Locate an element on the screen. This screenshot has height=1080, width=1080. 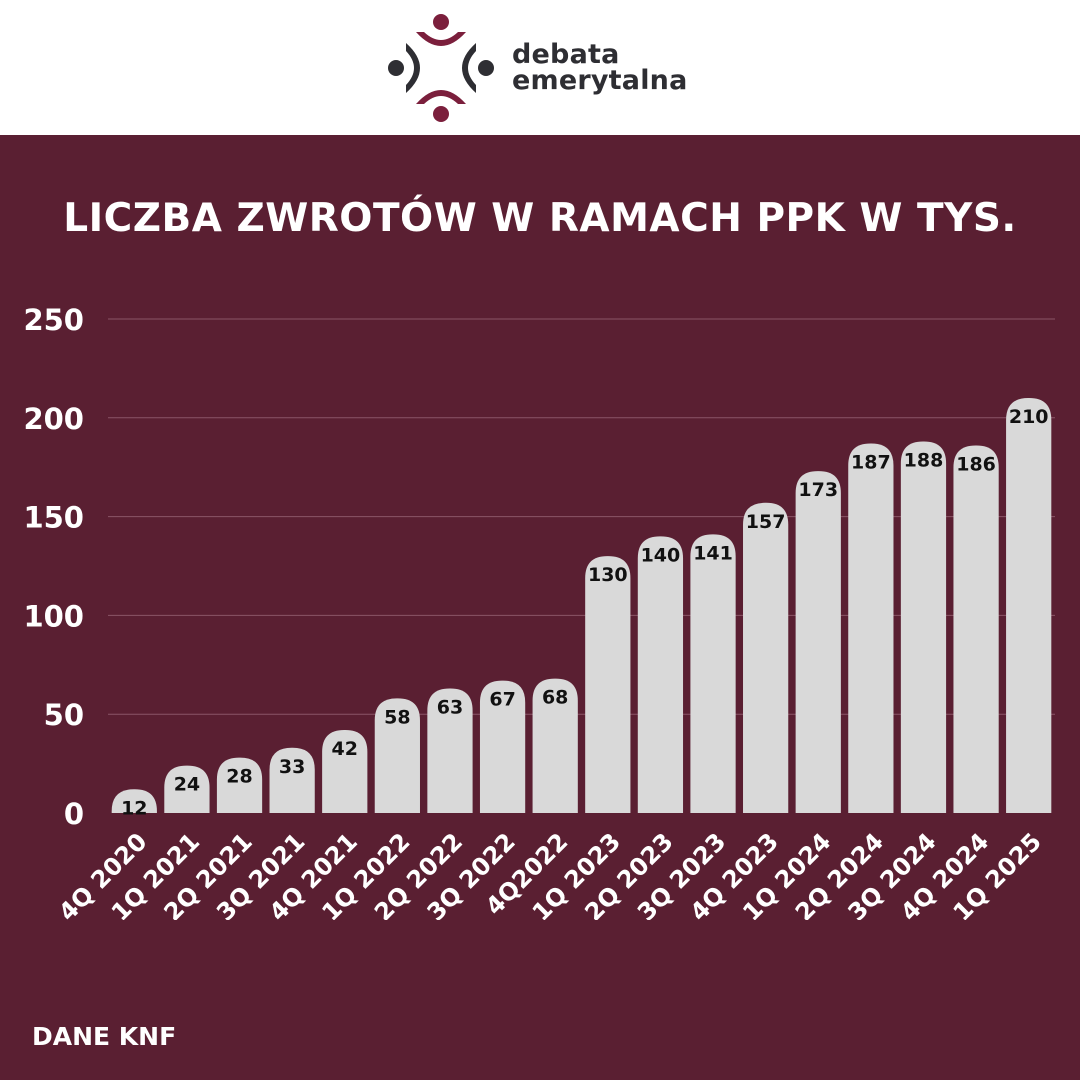
y-tick-label: 200 is located at coordinates (53, 419).